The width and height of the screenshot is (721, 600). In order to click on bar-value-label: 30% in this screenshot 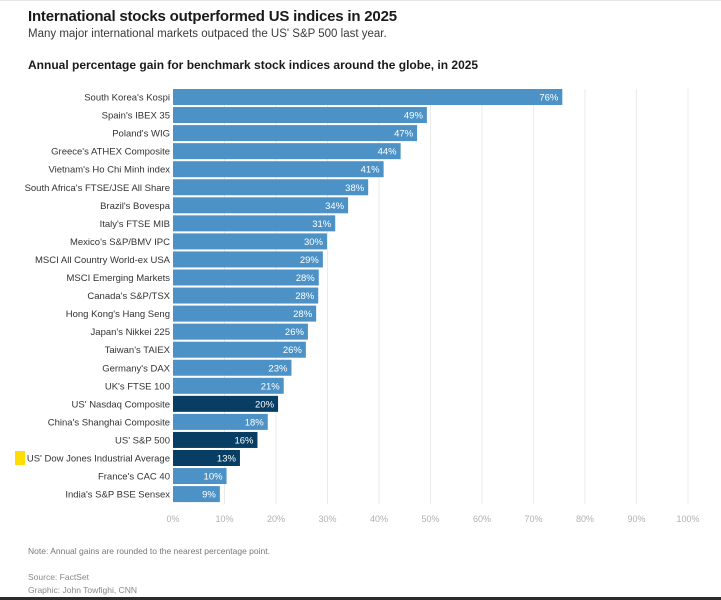, I will do `click(314, 242)`.